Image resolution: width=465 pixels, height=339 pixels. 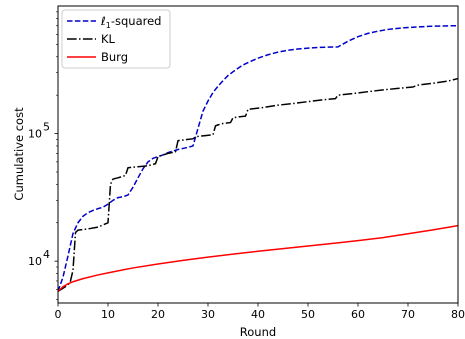 What do you see at coordinates (103, 21) in the screenshot?
I see `legend-l1-symbol: ℓ` at bounding box center [103, 21].